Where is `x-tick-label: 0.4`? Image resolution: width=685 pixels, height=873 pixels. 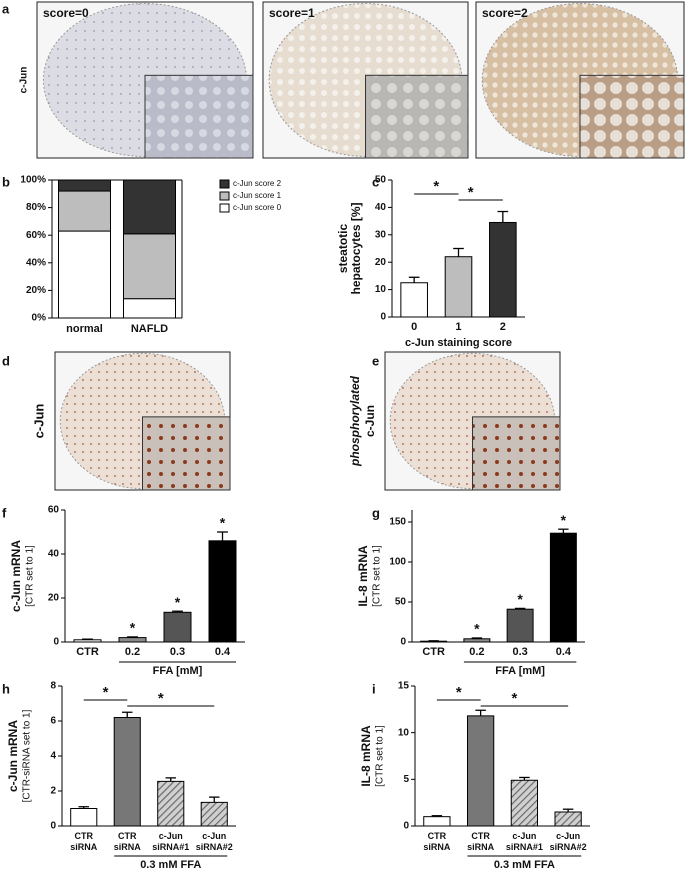 x-tick-label: 0.4 is located at coordinates (563, 652).